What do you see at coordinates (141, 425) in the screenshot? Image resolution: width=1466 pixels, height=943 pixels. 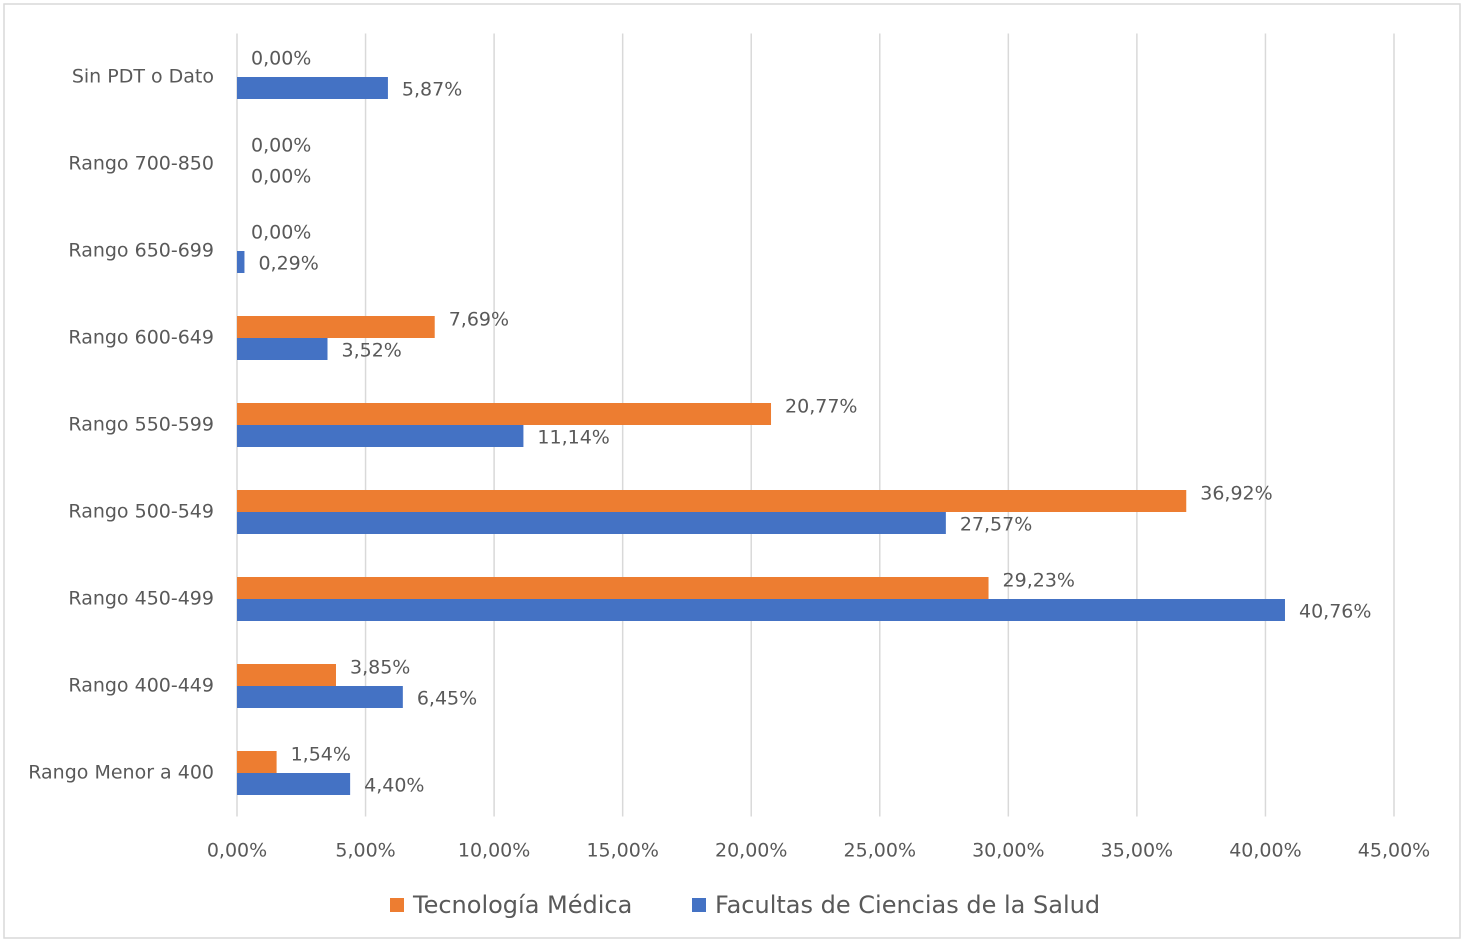 I see `y-tick-label: Rango 550-599` at bounding box center [141, 425].